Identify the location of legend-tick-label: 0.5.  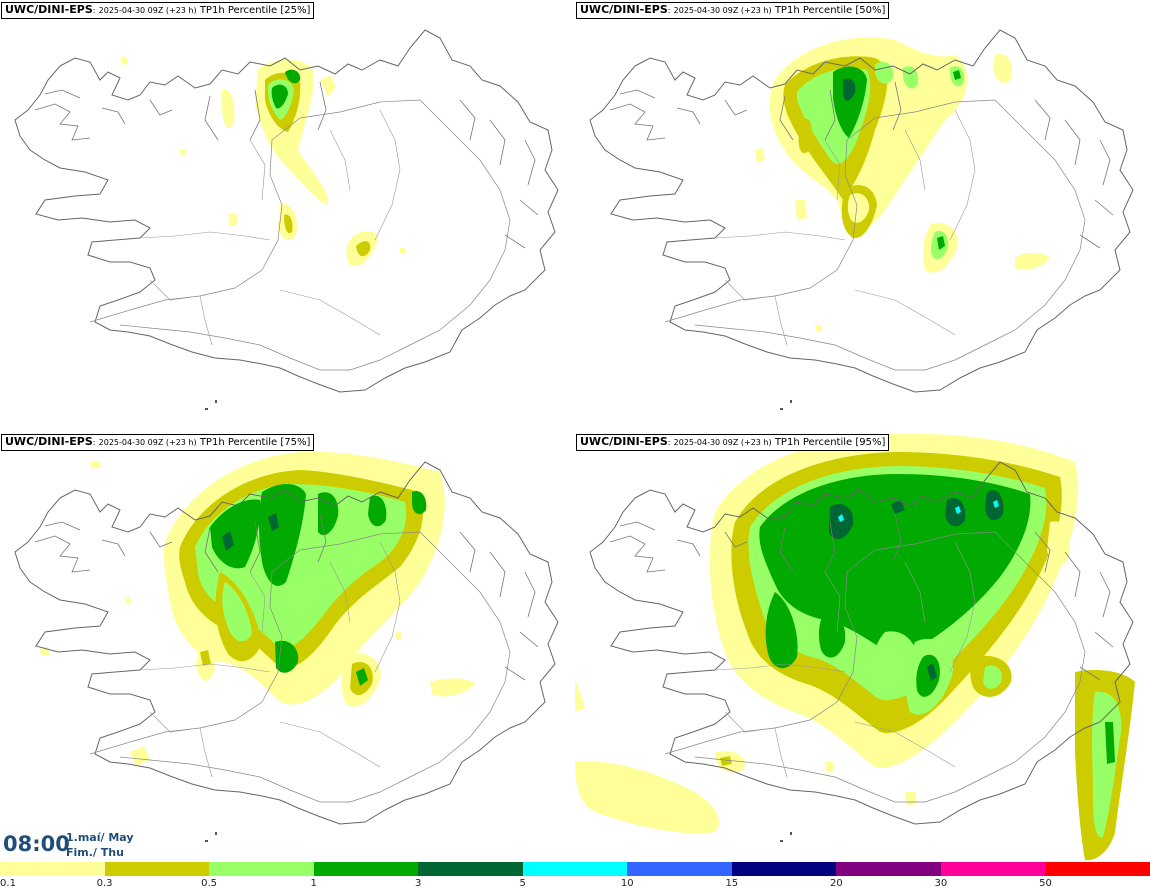
(209, 883).